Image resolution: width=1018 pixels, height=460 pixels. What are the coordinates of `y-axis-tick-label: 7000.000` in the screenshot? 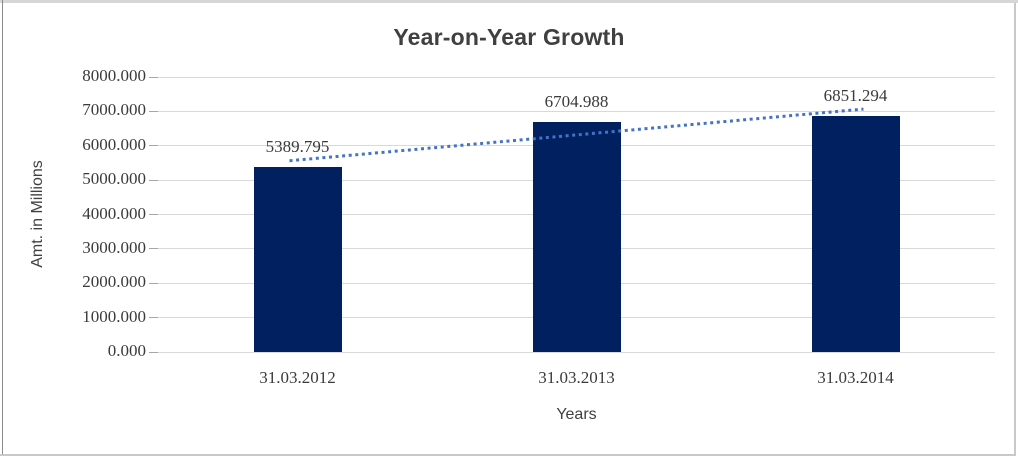 It's located at (114, 110).